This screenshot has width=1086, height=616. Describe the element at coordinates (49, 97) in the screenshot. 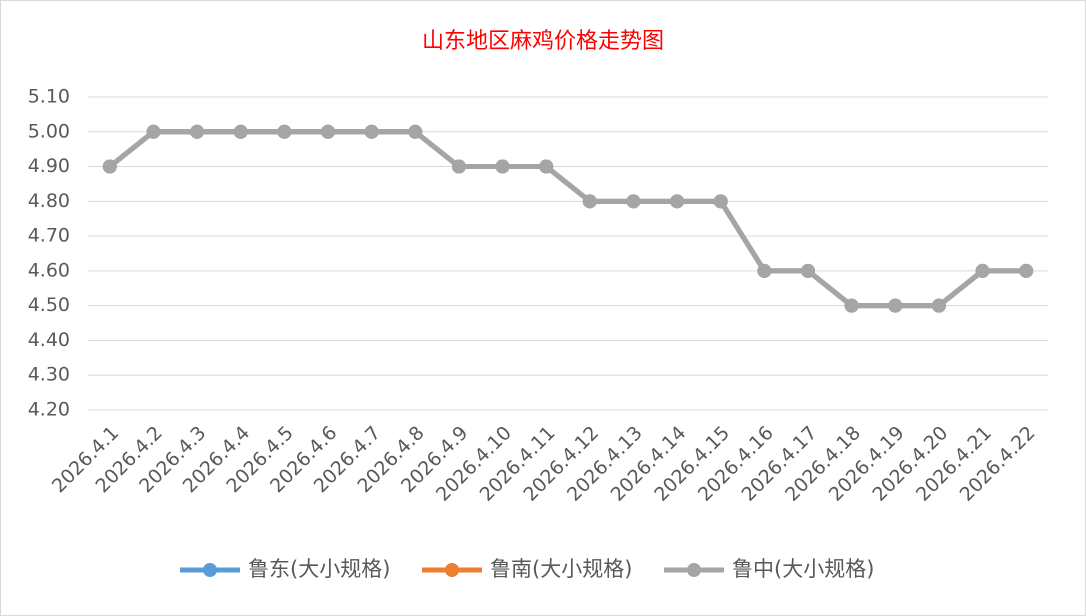

I see `y-tick-label: 5.10` at that location.